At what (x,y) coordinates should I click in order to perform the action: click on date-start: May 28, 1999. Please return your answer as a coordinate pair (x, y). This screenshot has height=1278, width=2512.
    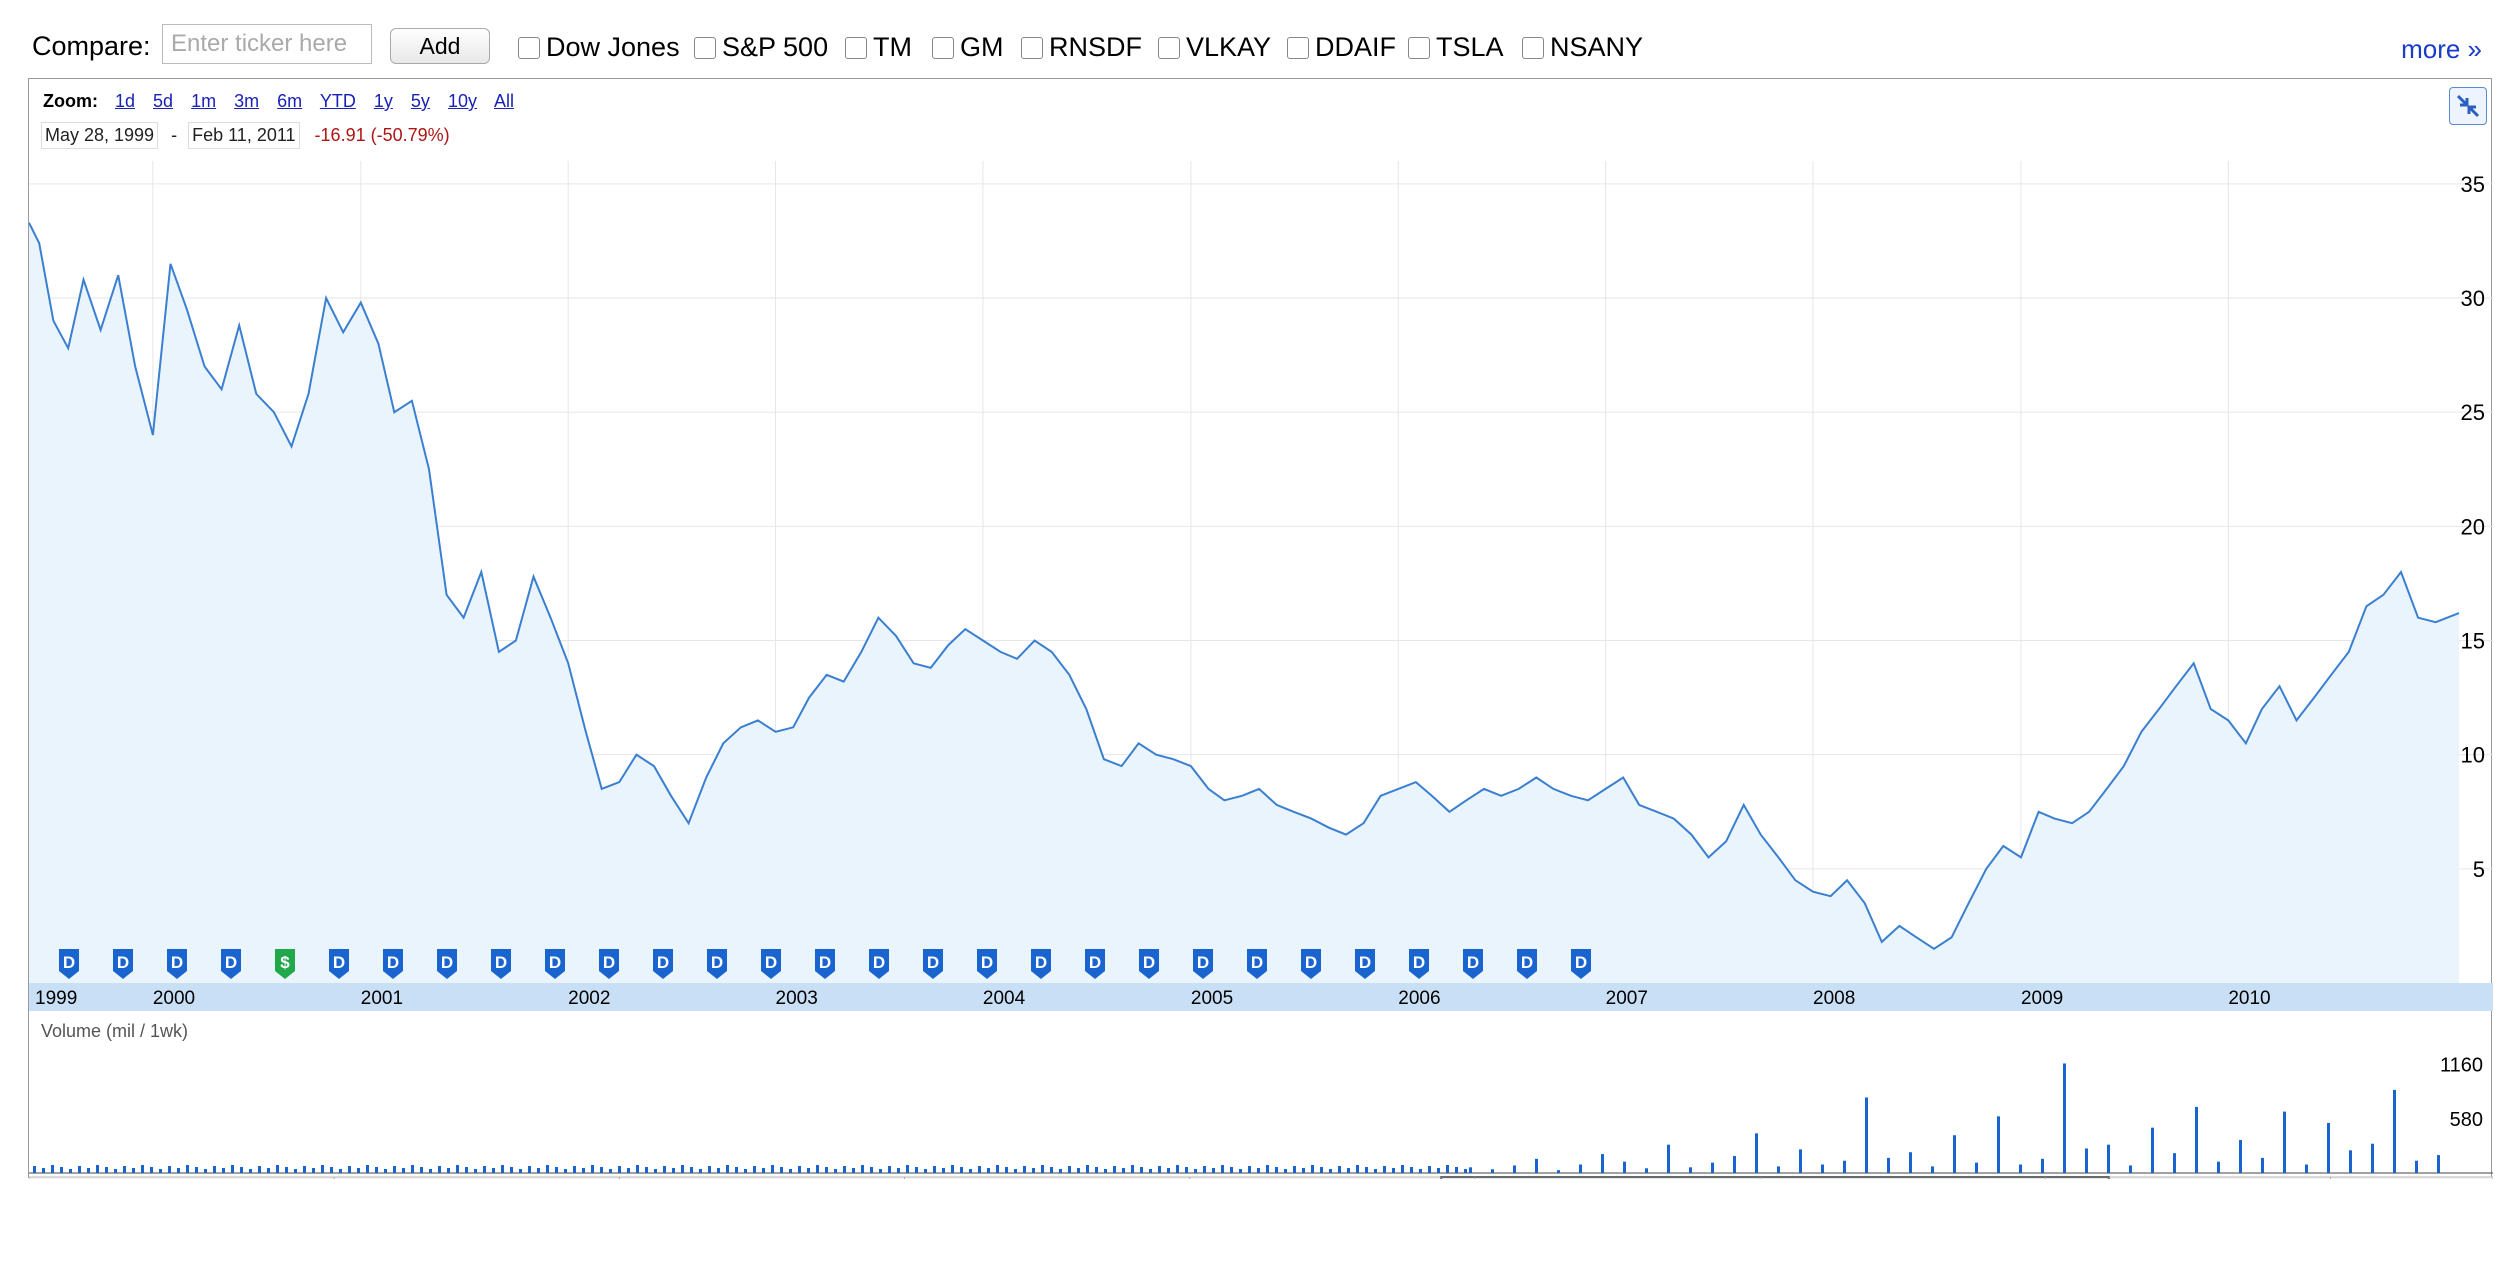
    Looking at the image, I should click on (100, 135).